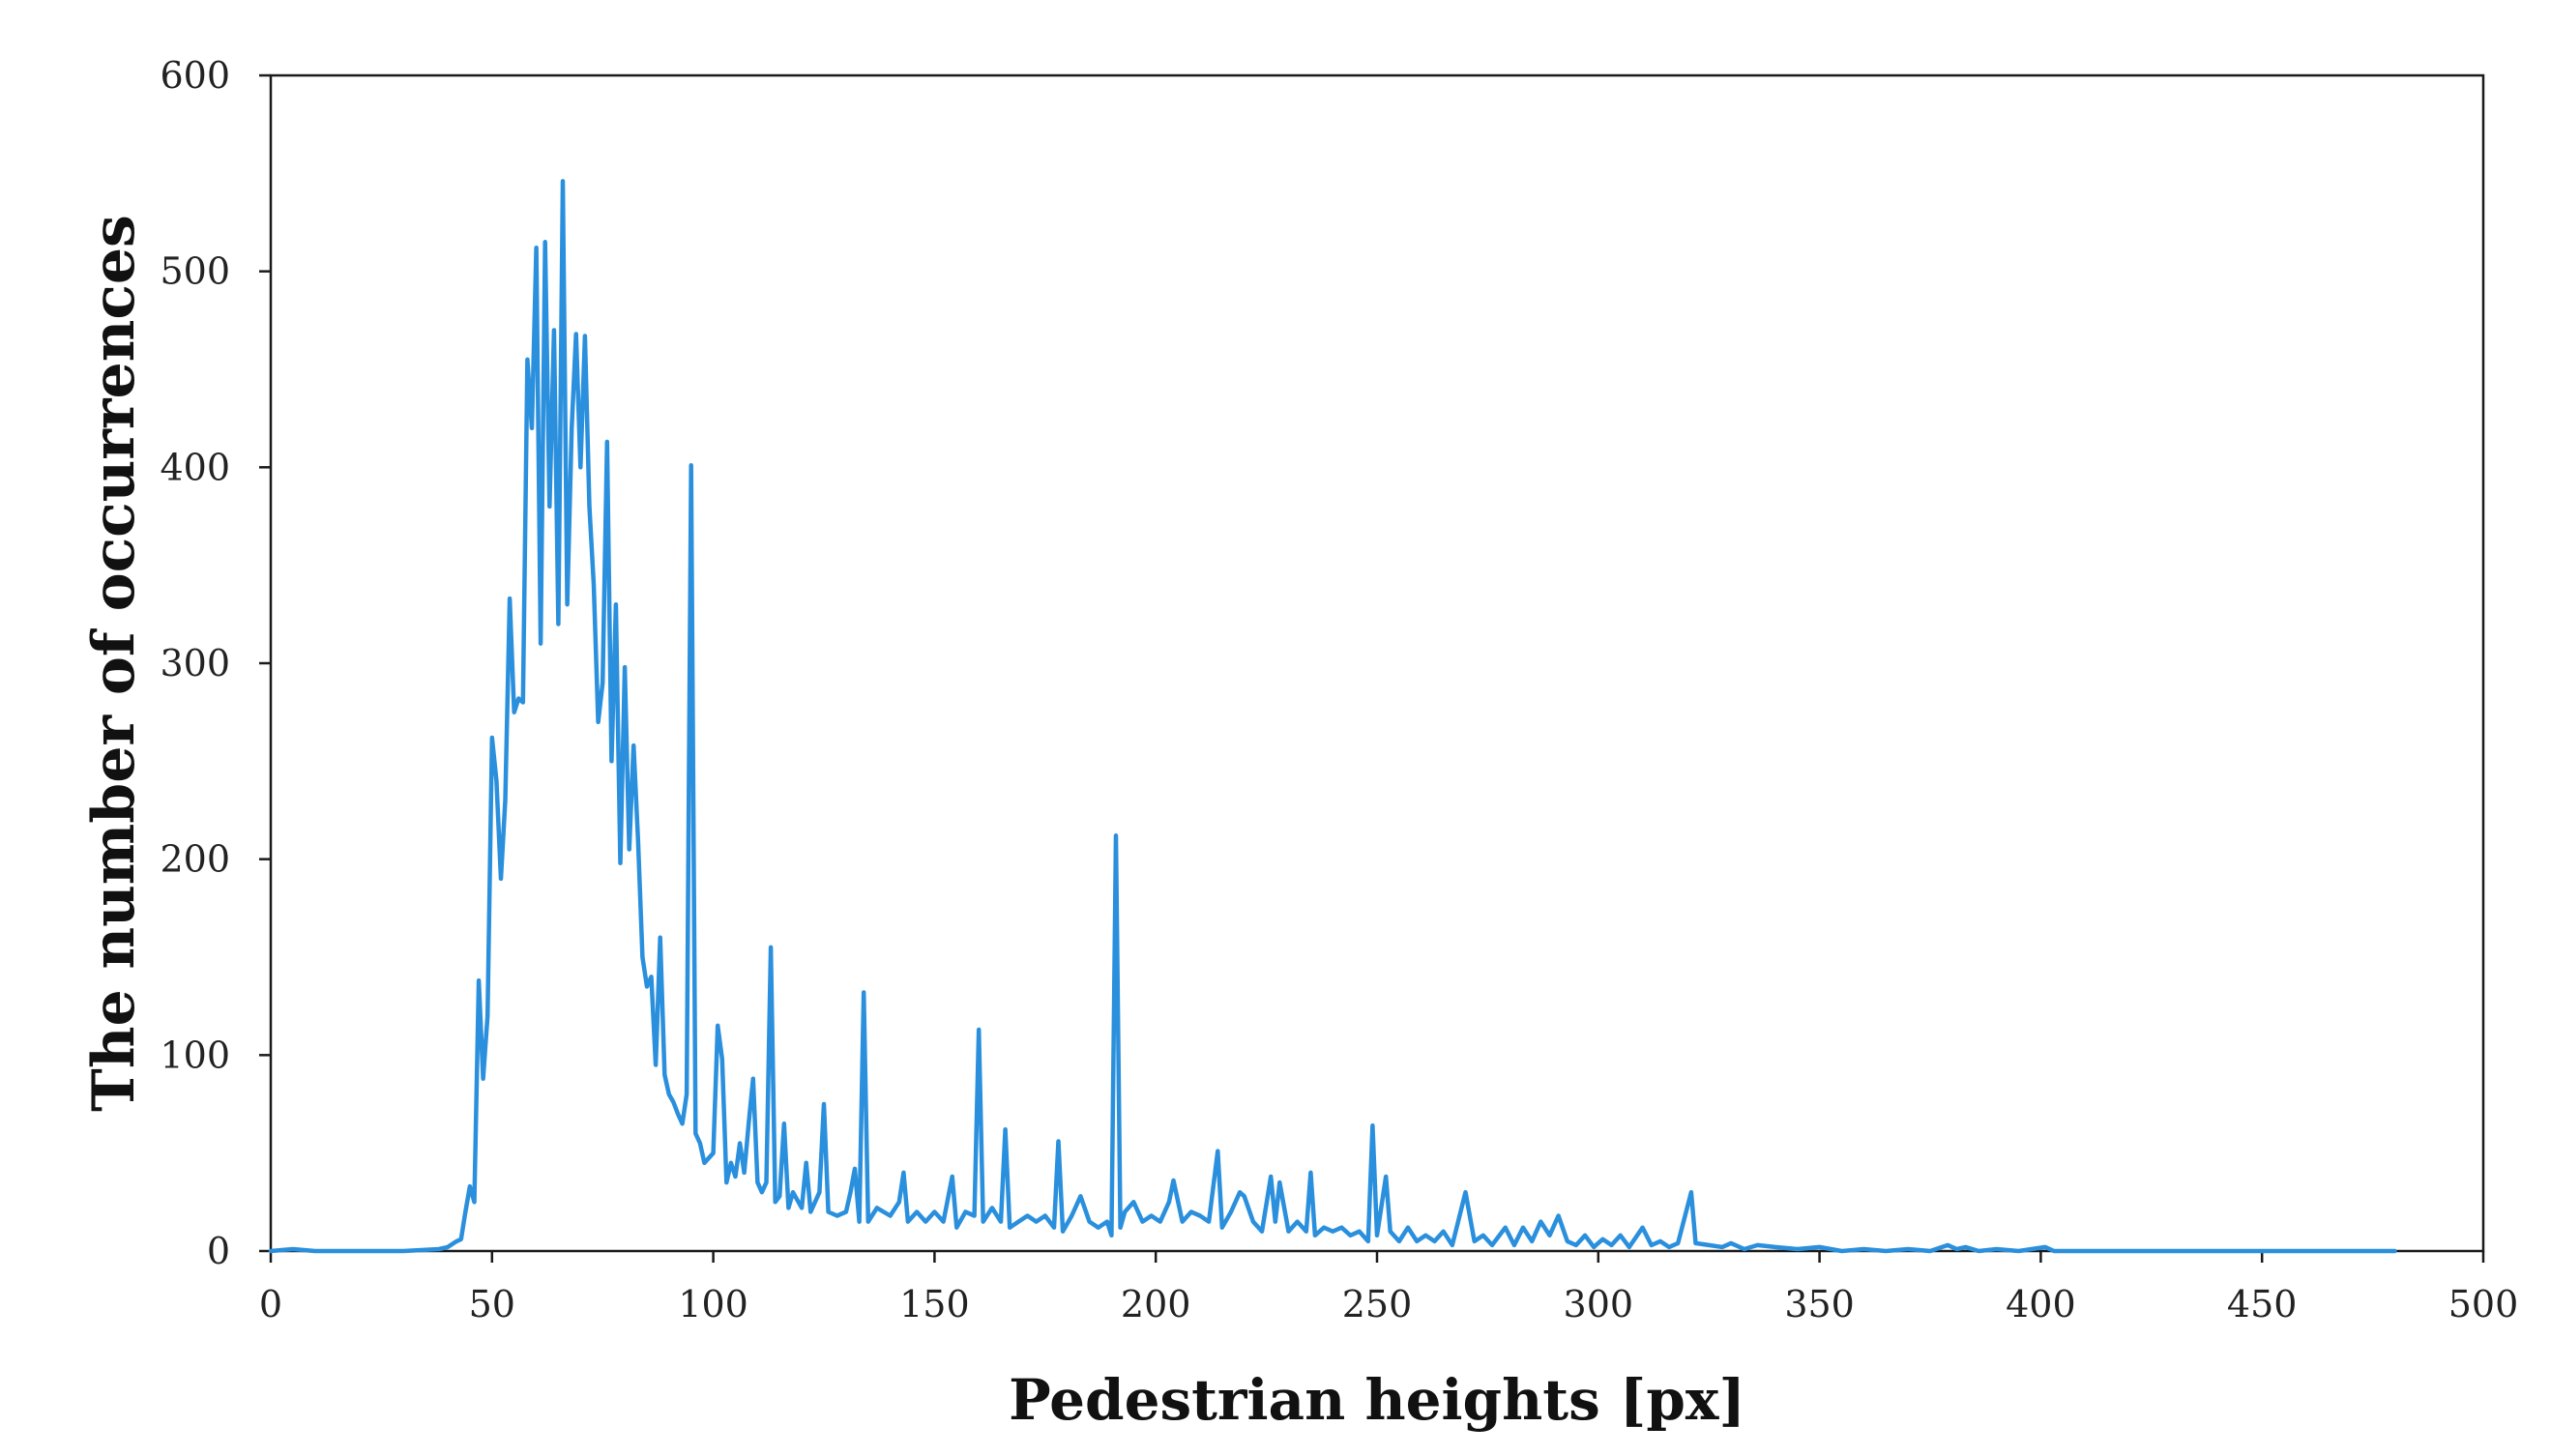  Describe the element at coordinates (2041, 1304) in the screenshot. I see `x-tick-label: 400` at that location.